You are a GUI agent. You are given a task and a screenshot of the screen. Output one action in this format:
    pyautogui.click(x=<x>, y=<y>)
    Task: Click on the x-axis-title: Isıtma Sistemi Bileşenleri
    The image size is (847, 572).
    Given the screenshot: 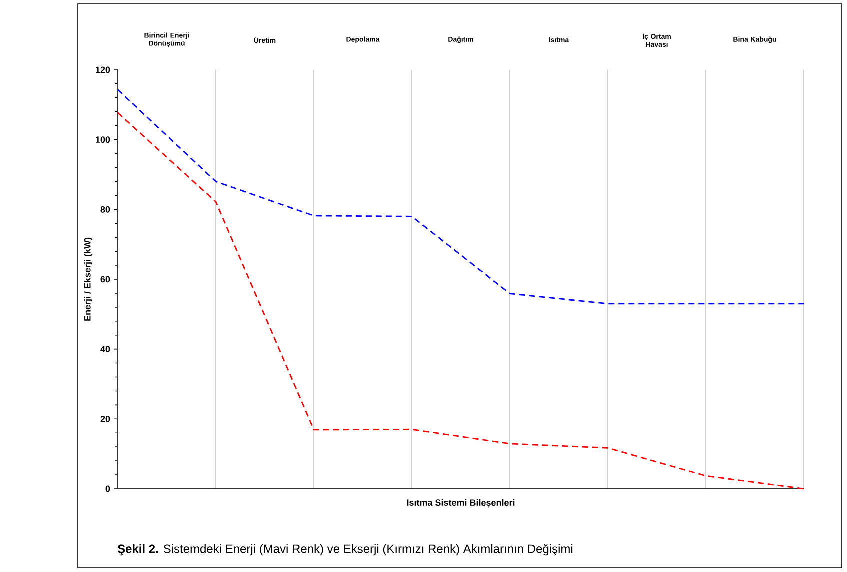 What is the action you would take?
    pyautogui.click(x=461, y=503)
    